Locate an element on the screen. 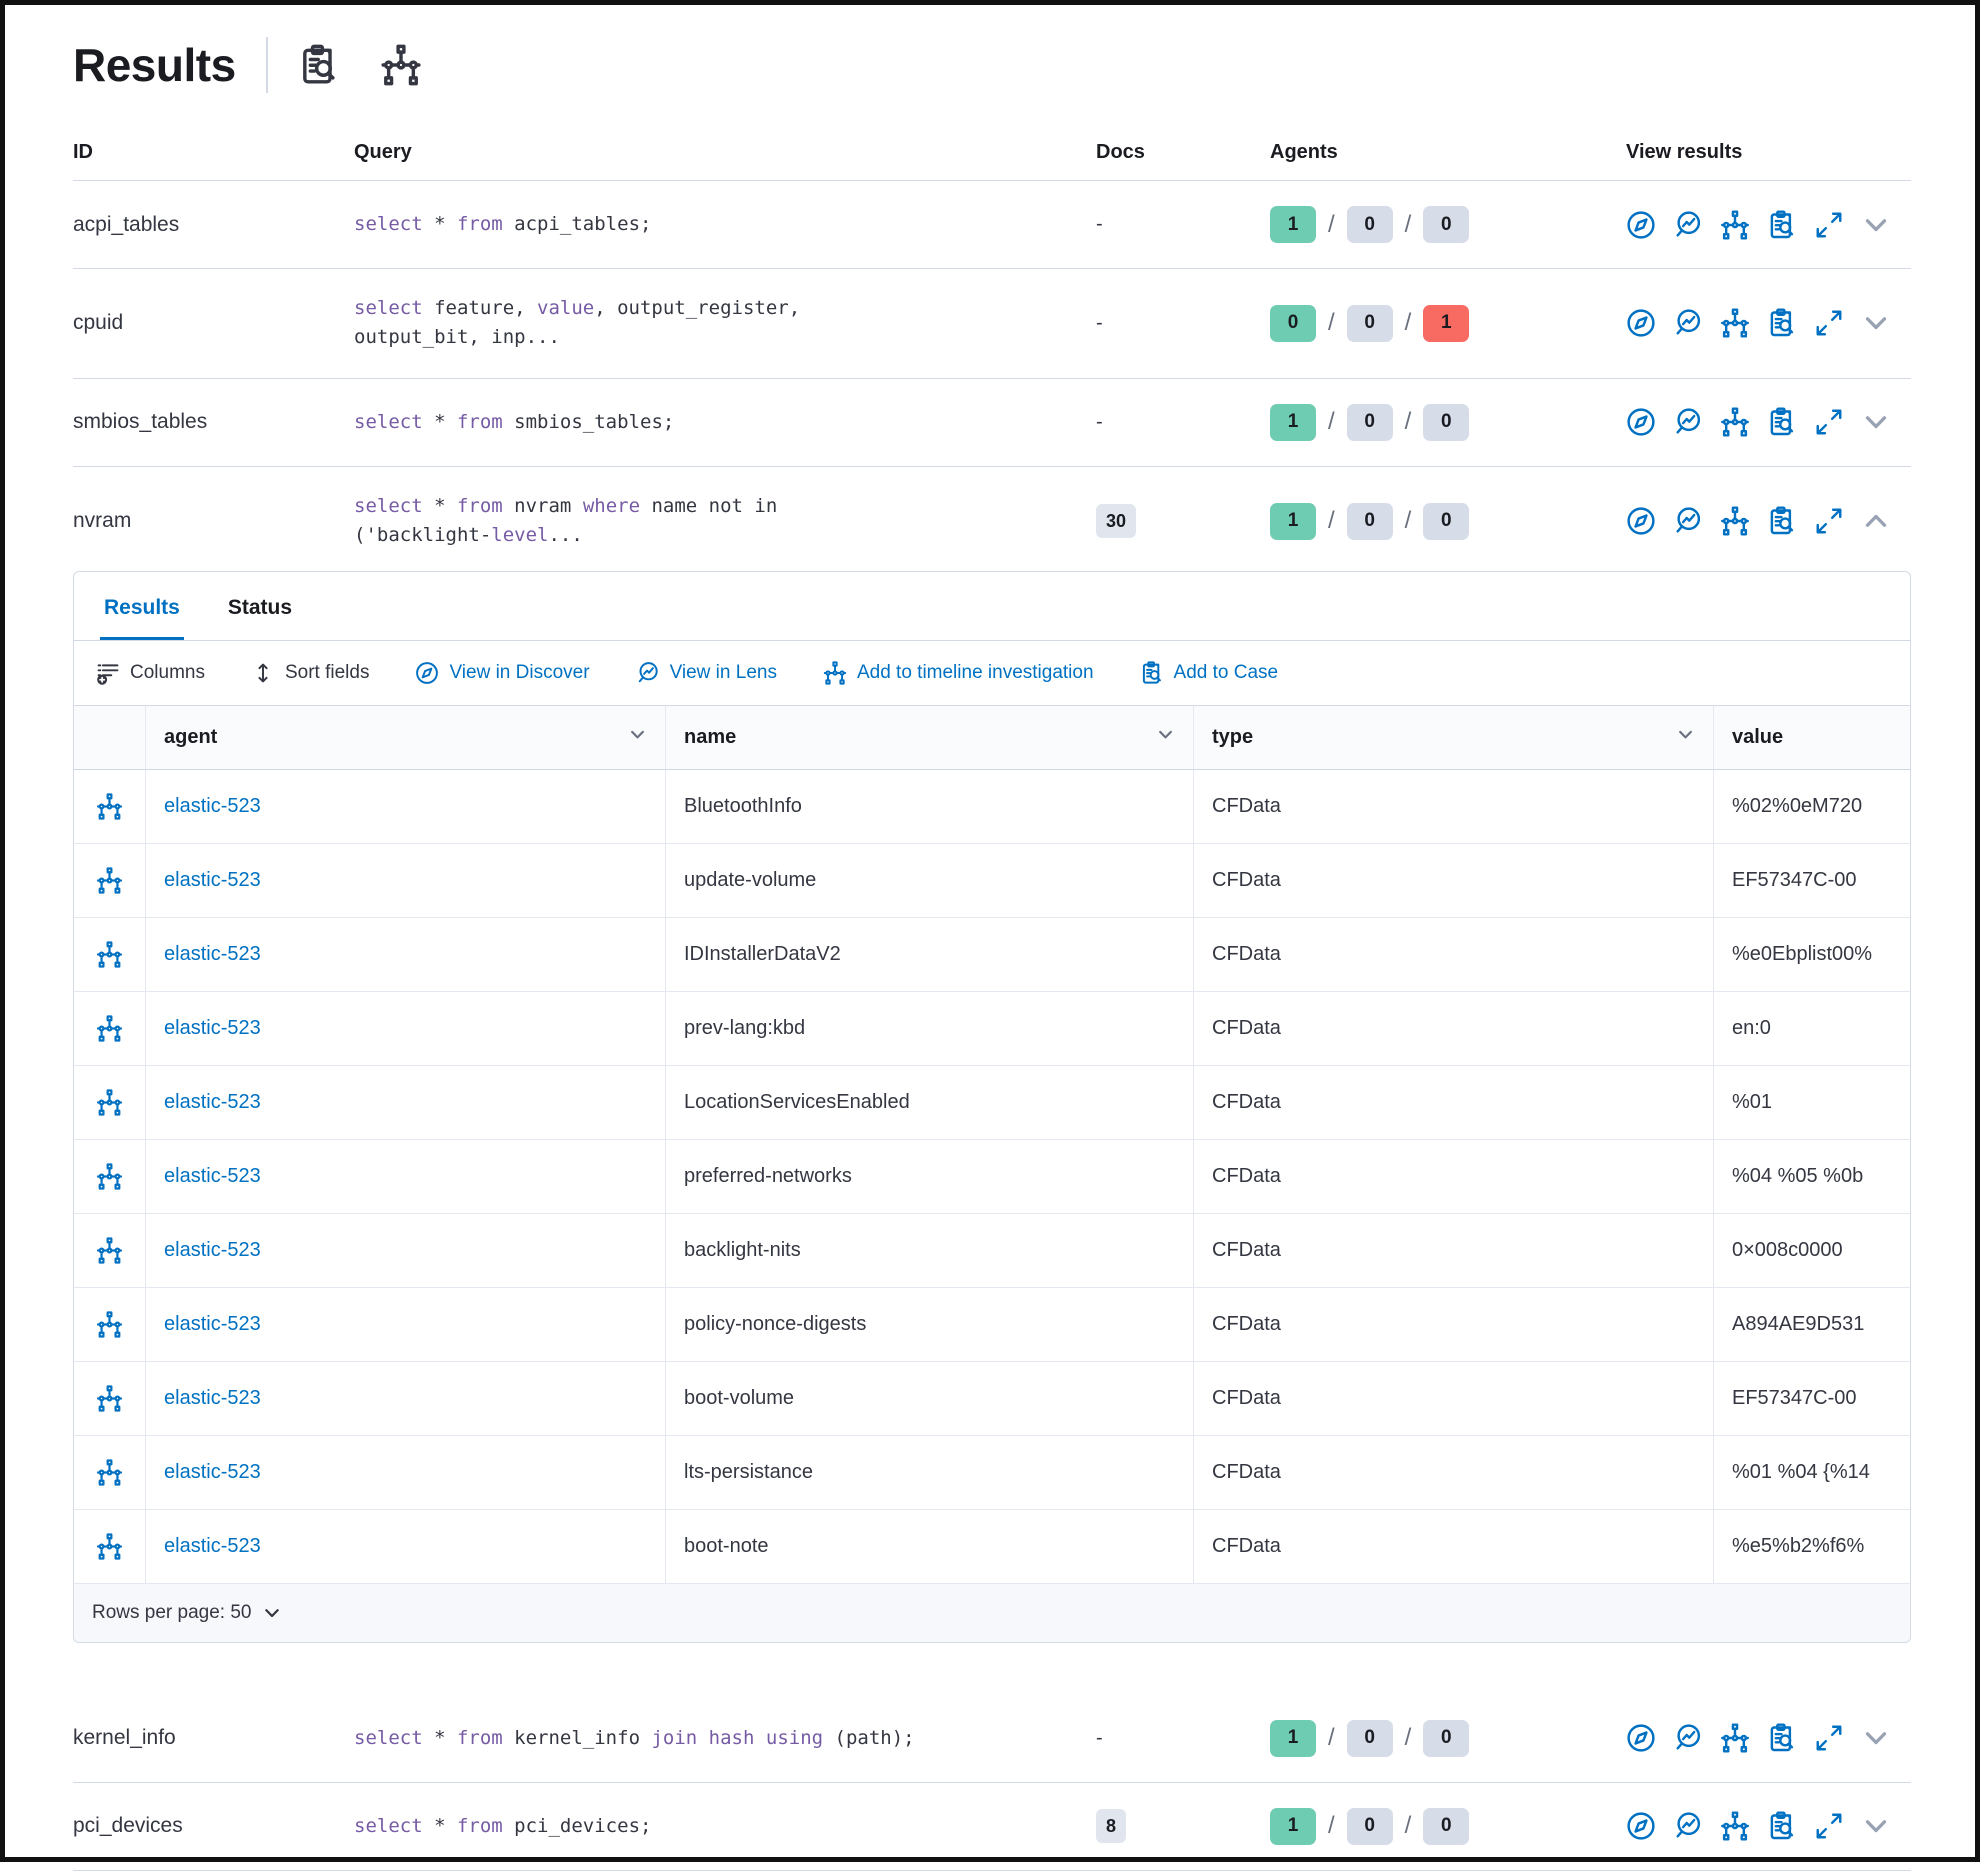 The height and width of the screenshot is (1871, 1980). grid-header-name: name is located at coordinates (930, 737).